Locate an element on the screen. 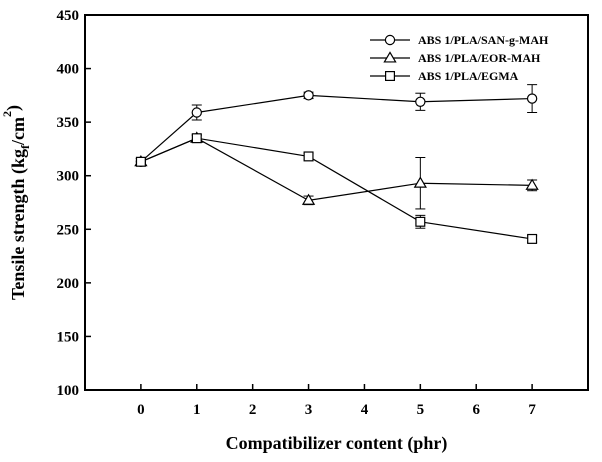  y-tick-label: 300 is located at coordinates (68, 177).